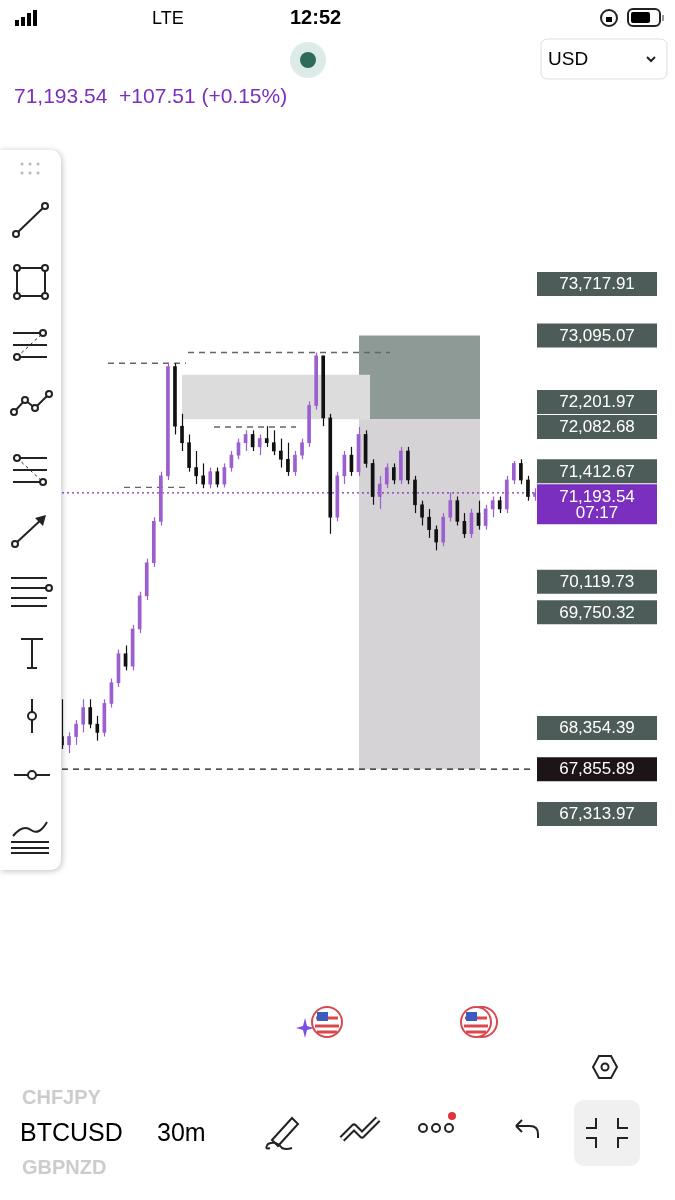 The width and height of the screenshot is (675, 1200). I want to click on text: USD, so click(568, 59).